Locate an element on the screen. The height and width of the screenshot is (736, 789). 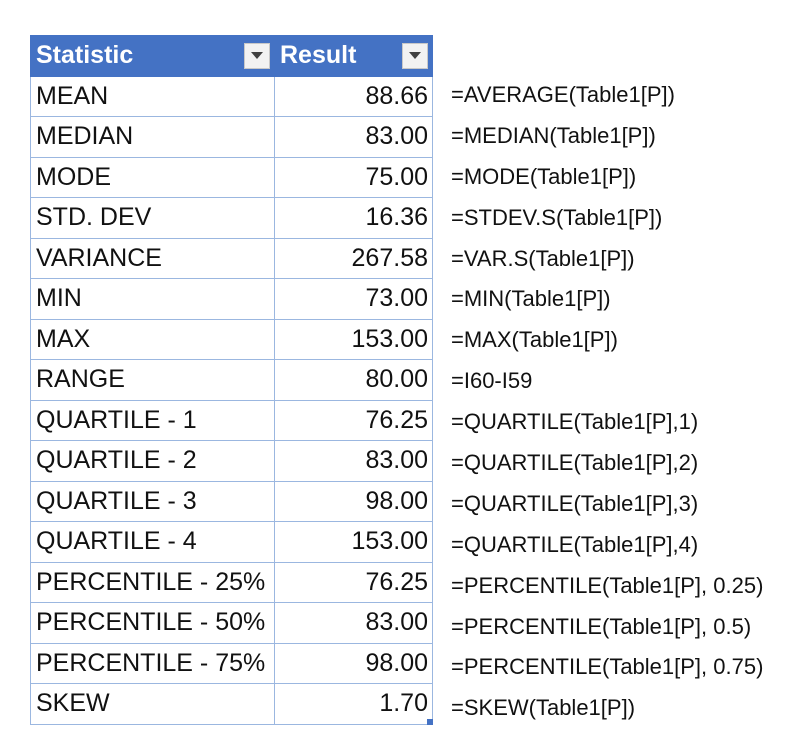
statistic-cell: QUARTILE - 1 is located at coordinates (152, 420).